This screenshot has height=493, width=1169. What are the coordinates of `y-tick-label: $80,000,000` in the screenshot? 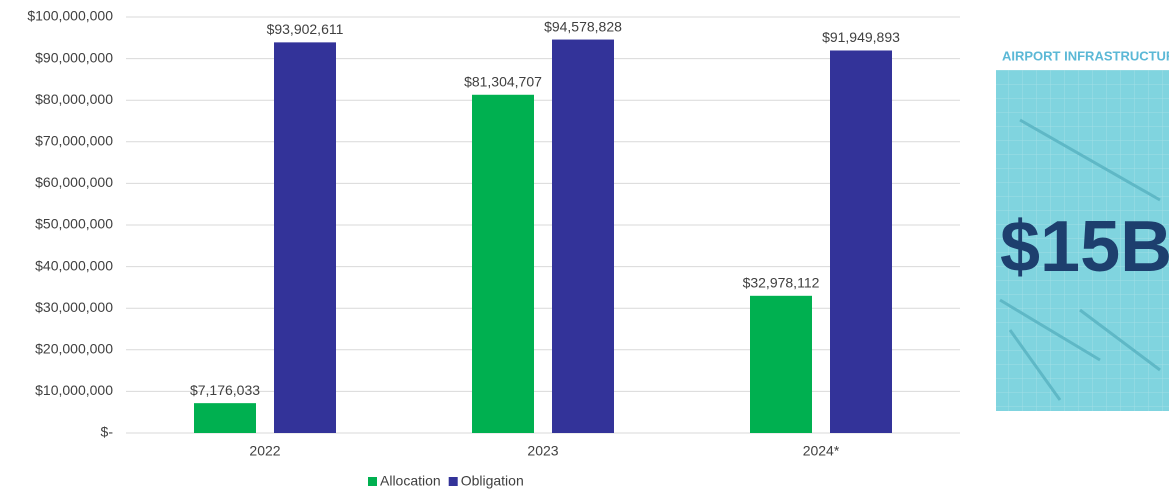 It's located at (74, 99).